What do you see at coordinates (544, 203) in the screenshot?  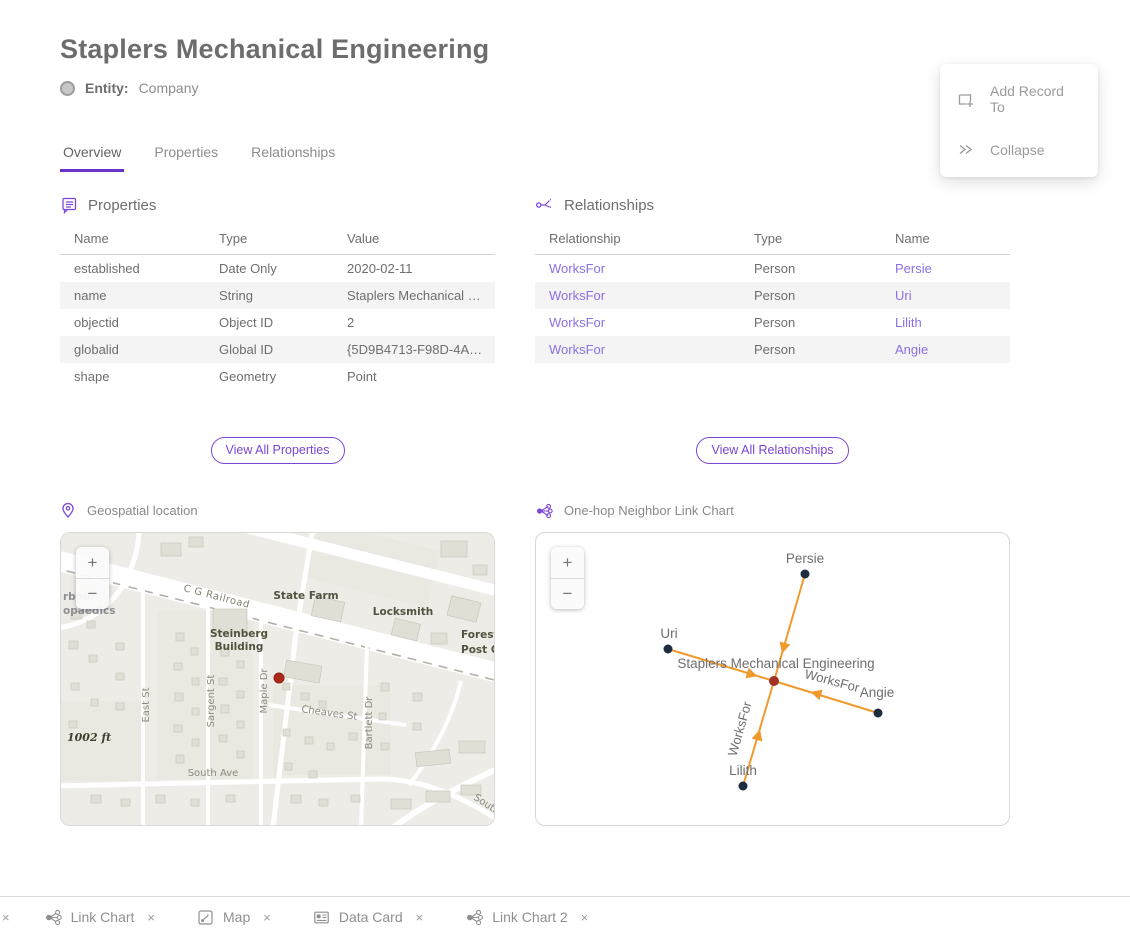 I see `relationships-icon` at bounding box center [544, 203].